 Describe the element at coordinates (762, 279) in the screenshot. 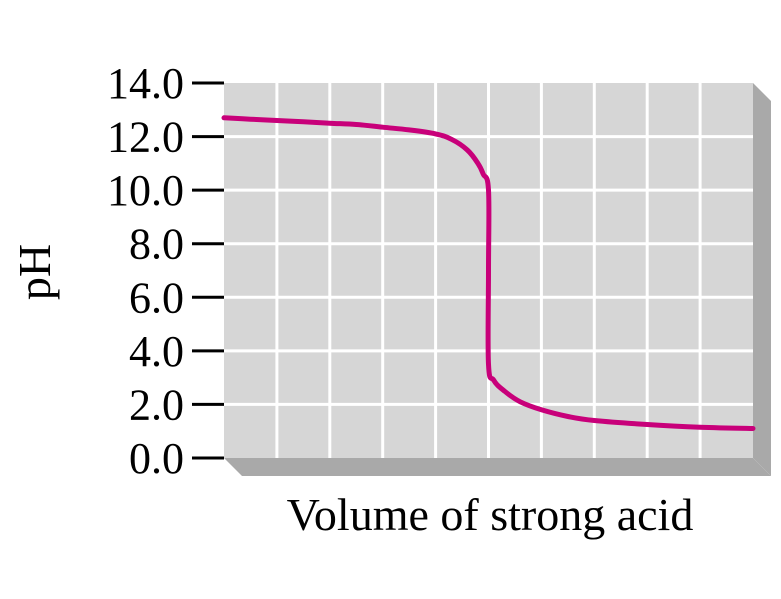

I see `plot-shadow-right` at that location.